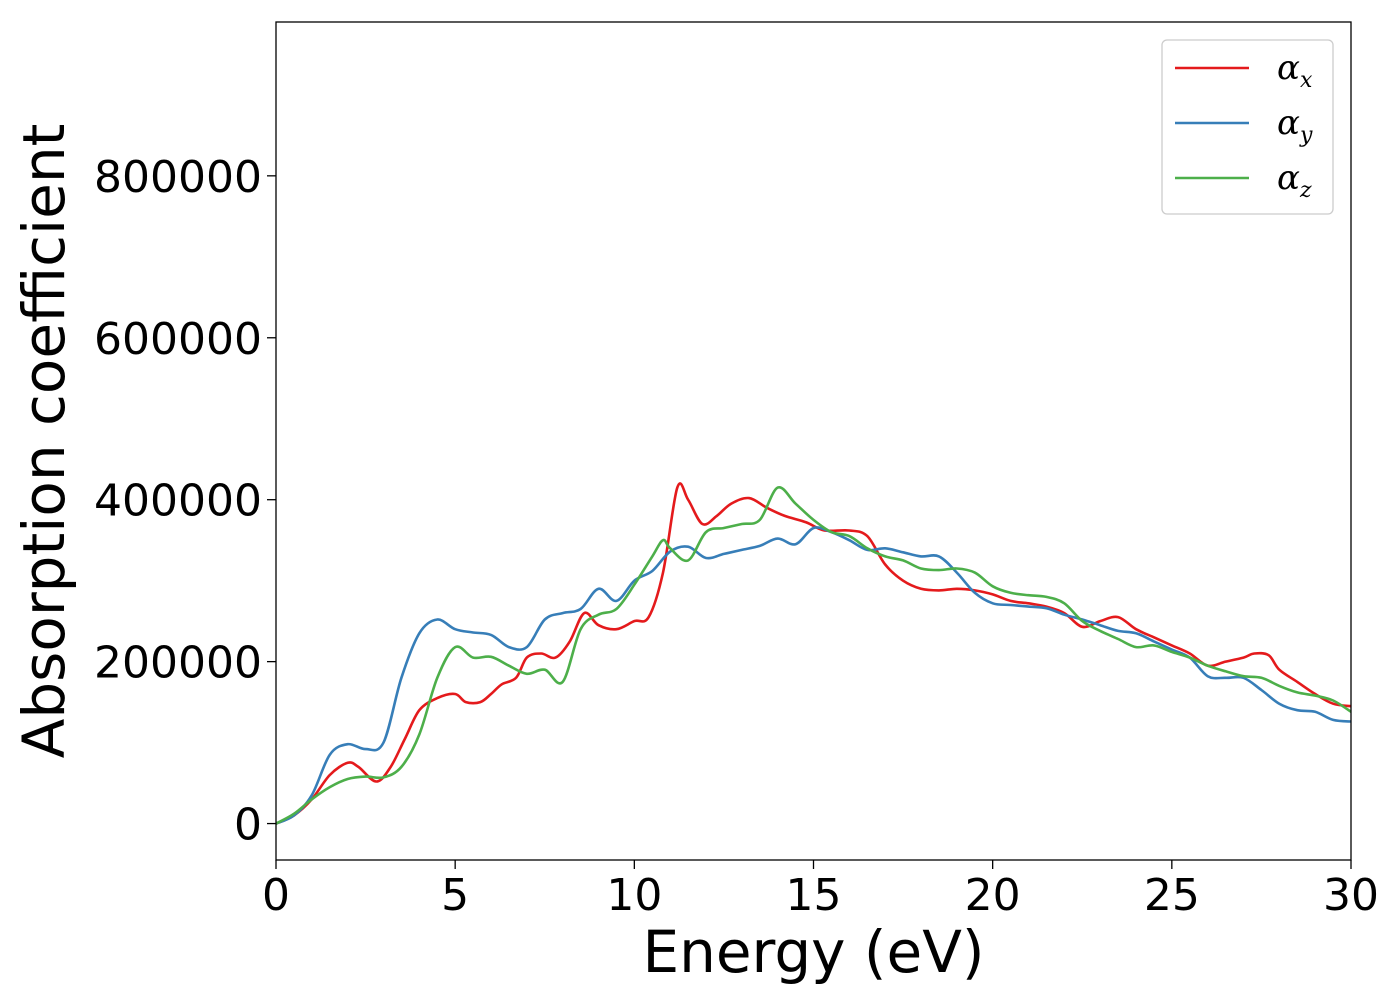 This screenshot has height=1000, width=1400. What do you see at coordinates (178, 663) in the screenshot?
I see `y-tick-label: 200000` at bounding box center [178, 663].